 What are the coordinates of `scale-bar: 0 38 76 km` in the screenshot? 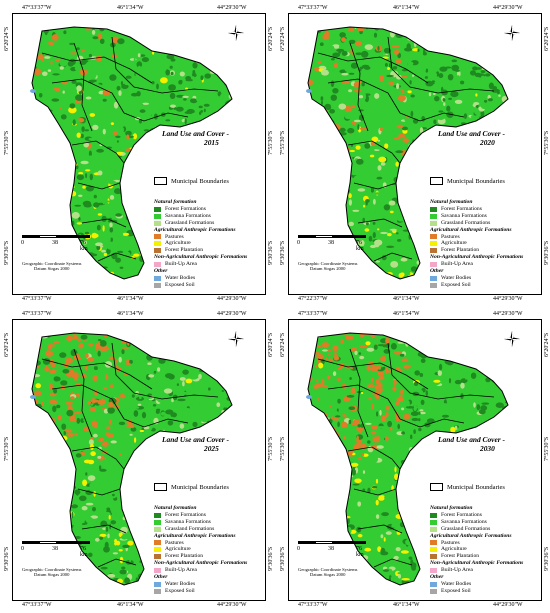 It's located at (56, 243).